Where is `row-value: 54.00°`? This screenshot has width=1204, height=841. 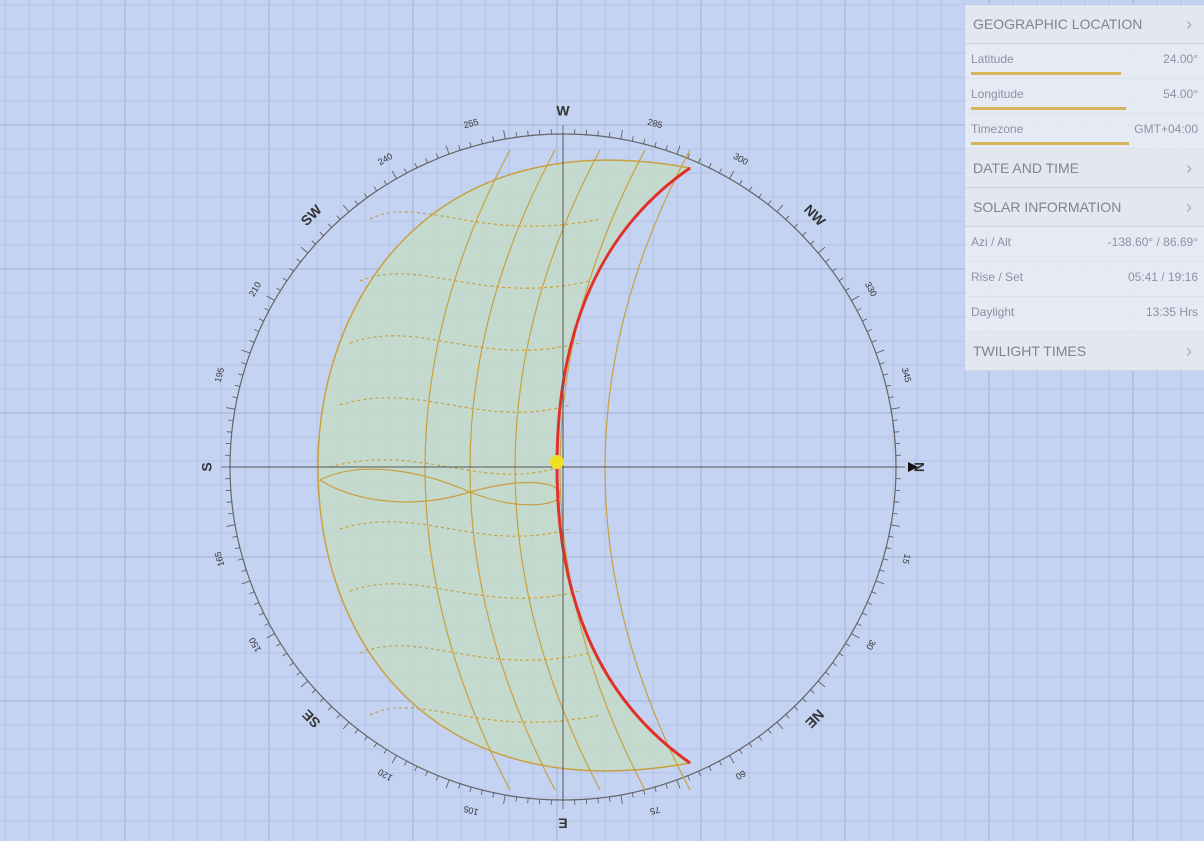 row-value: 54.00° is located at coordinates (1180, 94).